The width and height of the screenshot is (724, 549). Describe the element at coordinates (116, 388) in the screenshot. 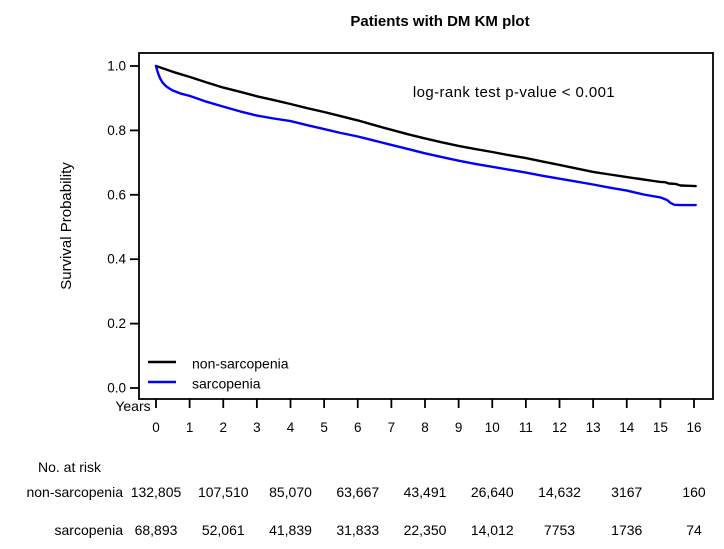

I see `y-tick-label: 0.0` at that location.